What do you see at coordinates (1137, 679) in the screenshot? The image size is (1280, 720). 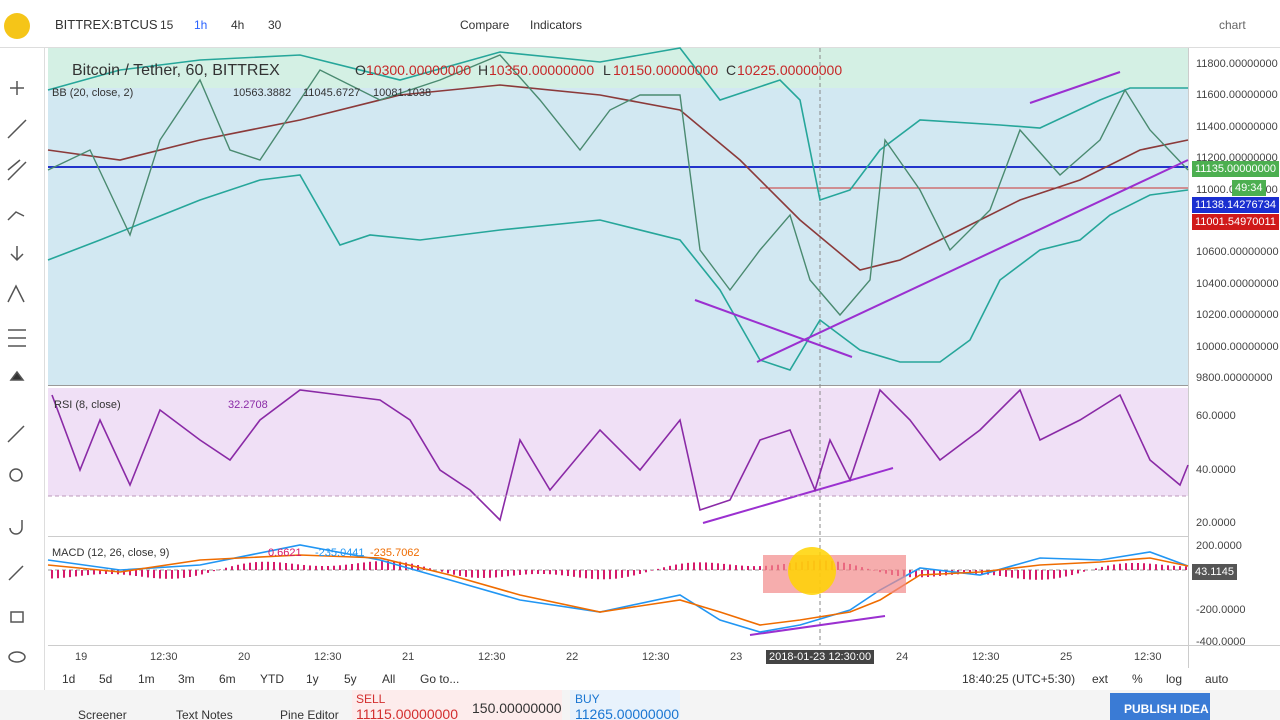 I see `scale-option: %` at bounding box center [1137, 679].